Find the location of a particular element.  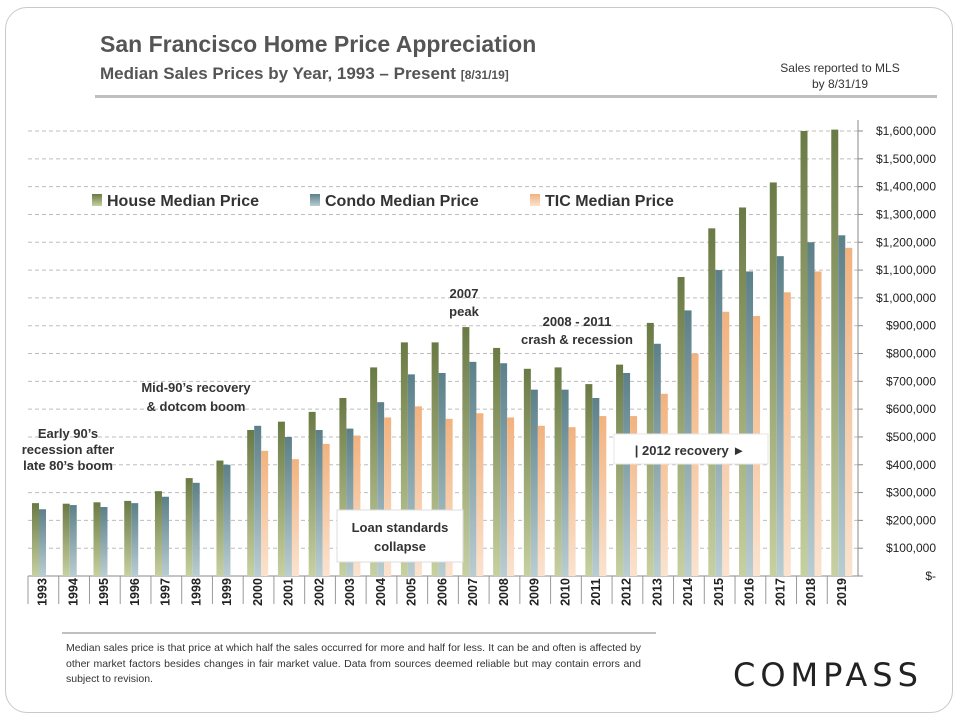

y-tick-label: $800,000 is located at coordinates (911, 354).